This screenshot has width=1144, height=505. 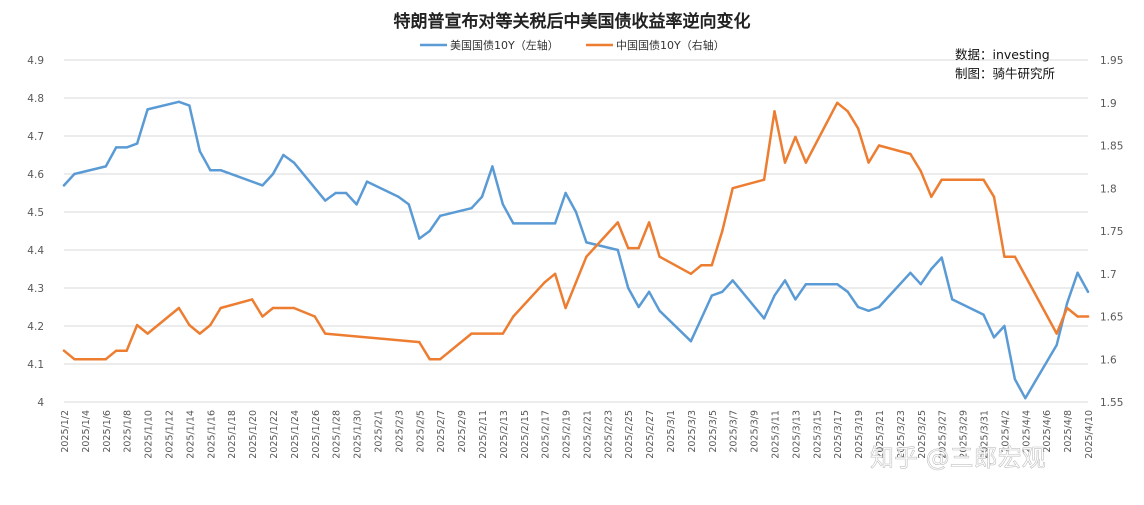 I want to click on x-tick-label: 2025/1/24, so click(x=295, y=434).